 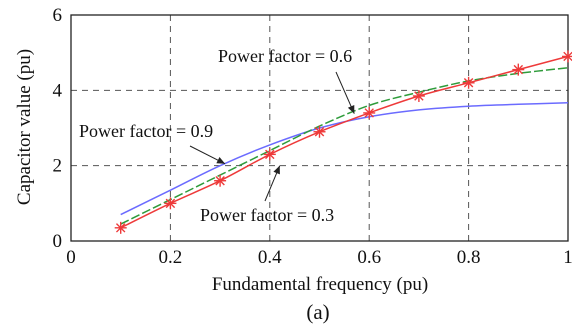 I want to click on annotation-label-1: Power factor = 0.9, so click(x=146, y=131).